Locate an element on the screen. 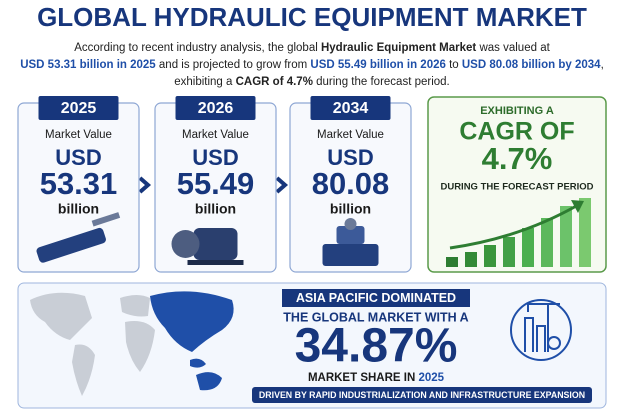 The image size is (624, 416). intro-strong: Hydraulic Equipment Market is located at coordinates (398, 48).